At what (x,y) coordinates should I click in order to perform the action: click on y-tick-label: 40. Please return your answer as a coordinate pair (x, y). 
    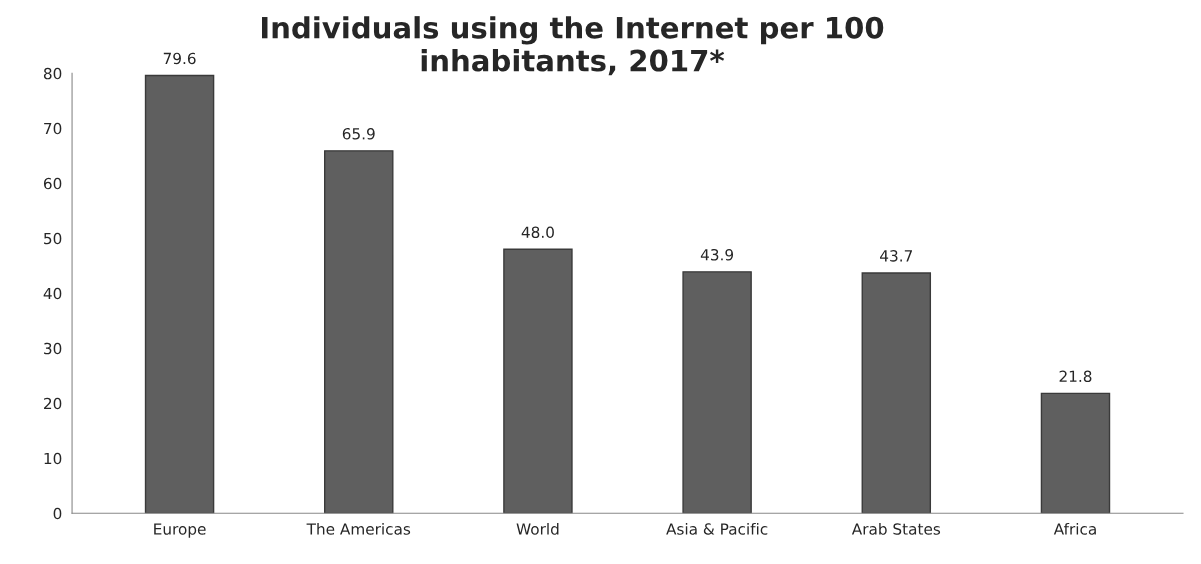
    Looking at the image, I should click on (52, 293).